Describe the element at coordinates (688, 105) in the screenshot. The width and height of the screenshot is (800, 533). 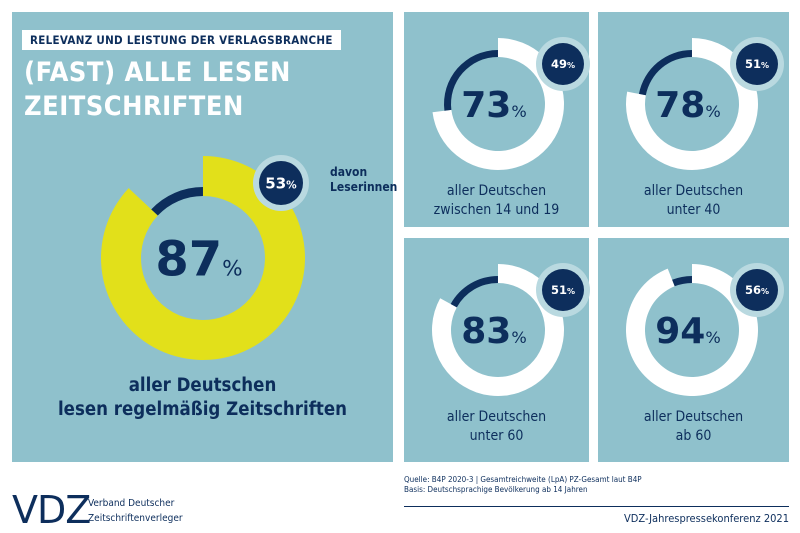
I see `value-label: 78%` at that location.